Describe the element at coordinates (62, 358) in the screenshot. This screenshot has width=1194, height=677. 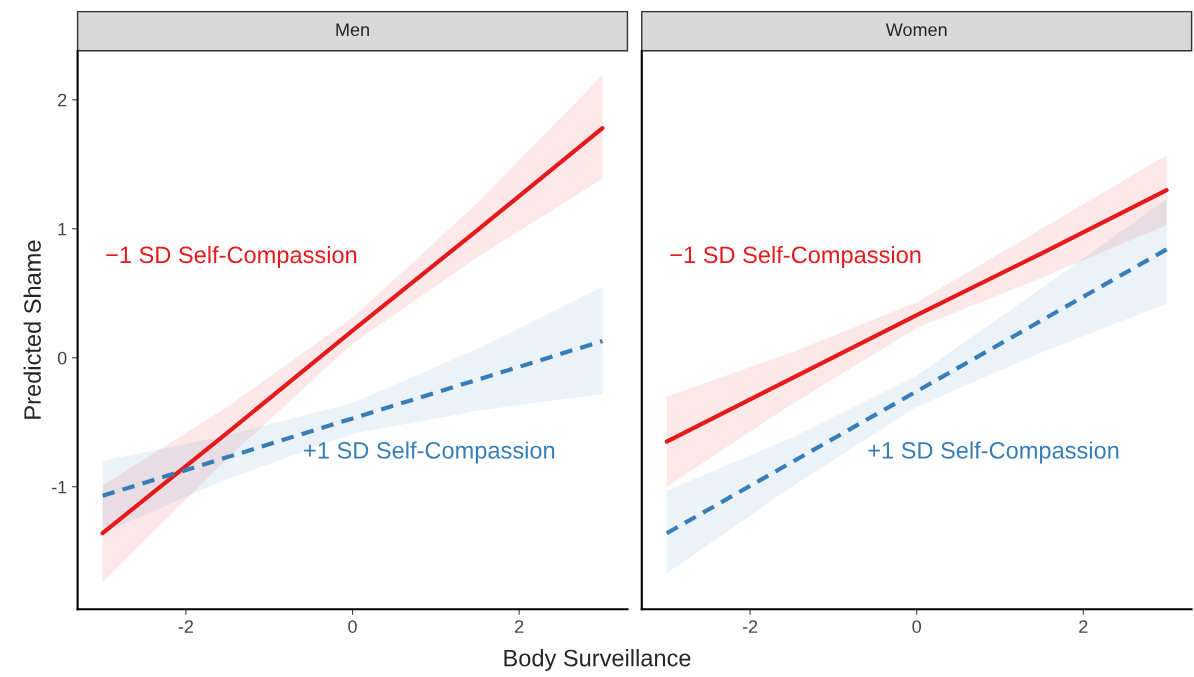
I see `y-tick-label: 0` at that location.